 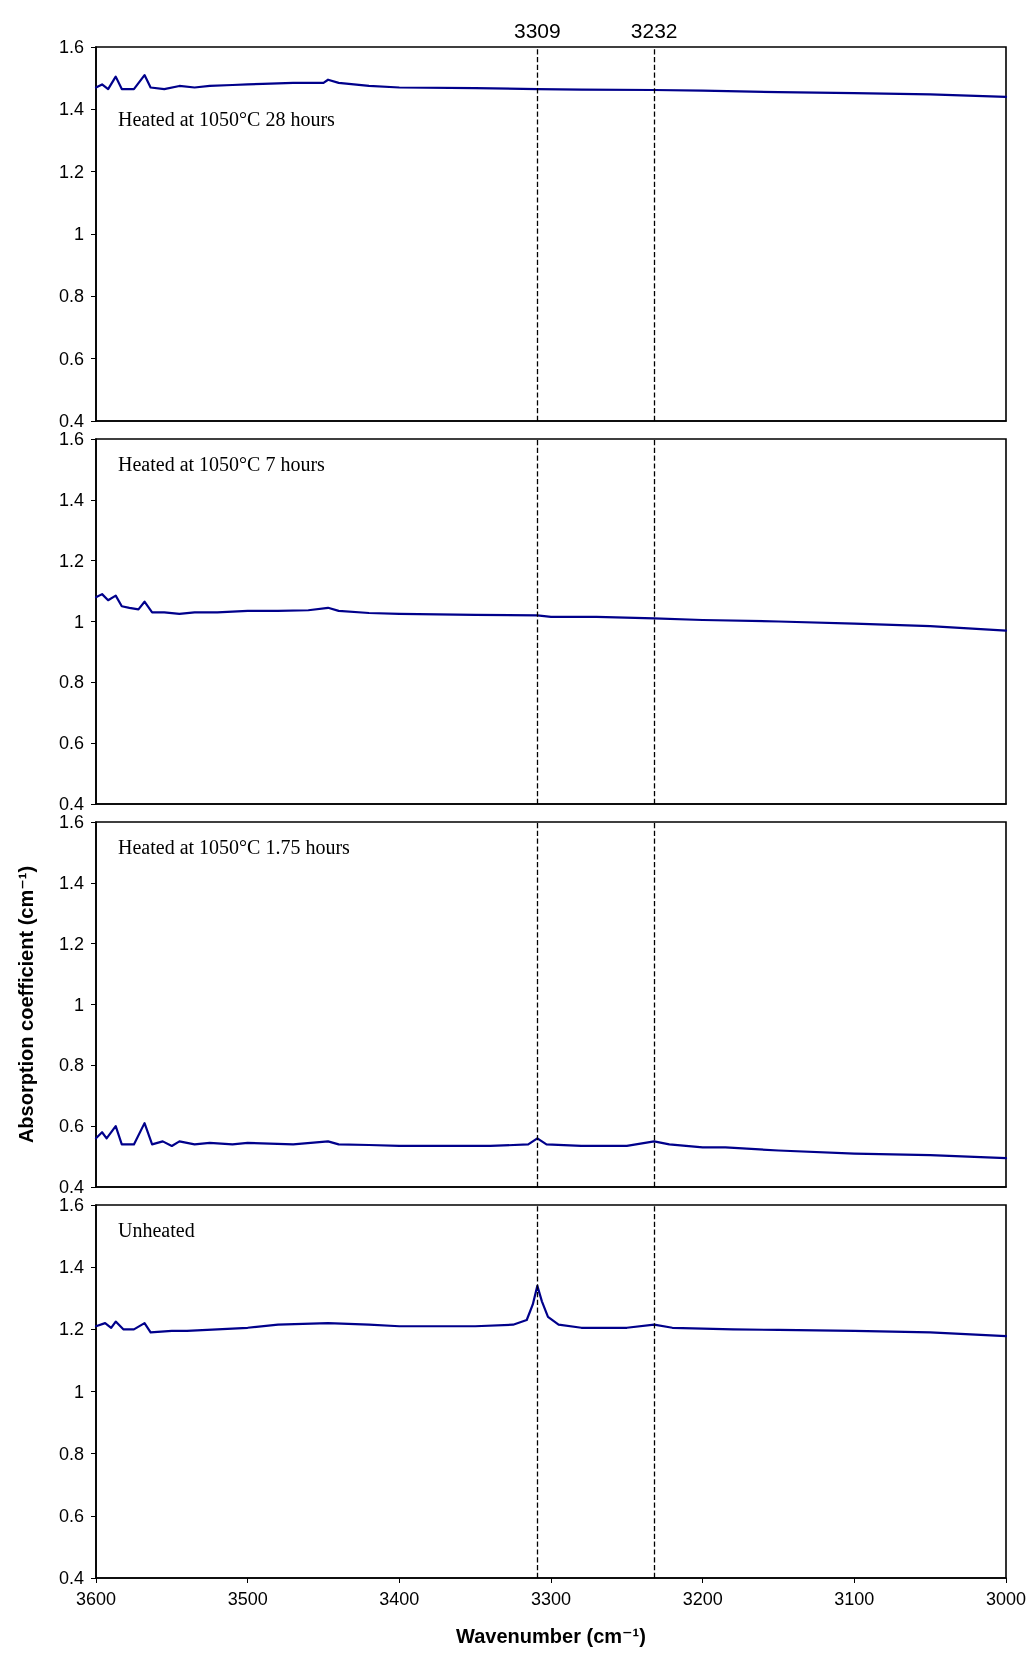 What do you see at coordinates (227, 119) in the screenshot?
I see `annotation: Heated at 1050°C 28 hours` at bounding box center [227, 119].